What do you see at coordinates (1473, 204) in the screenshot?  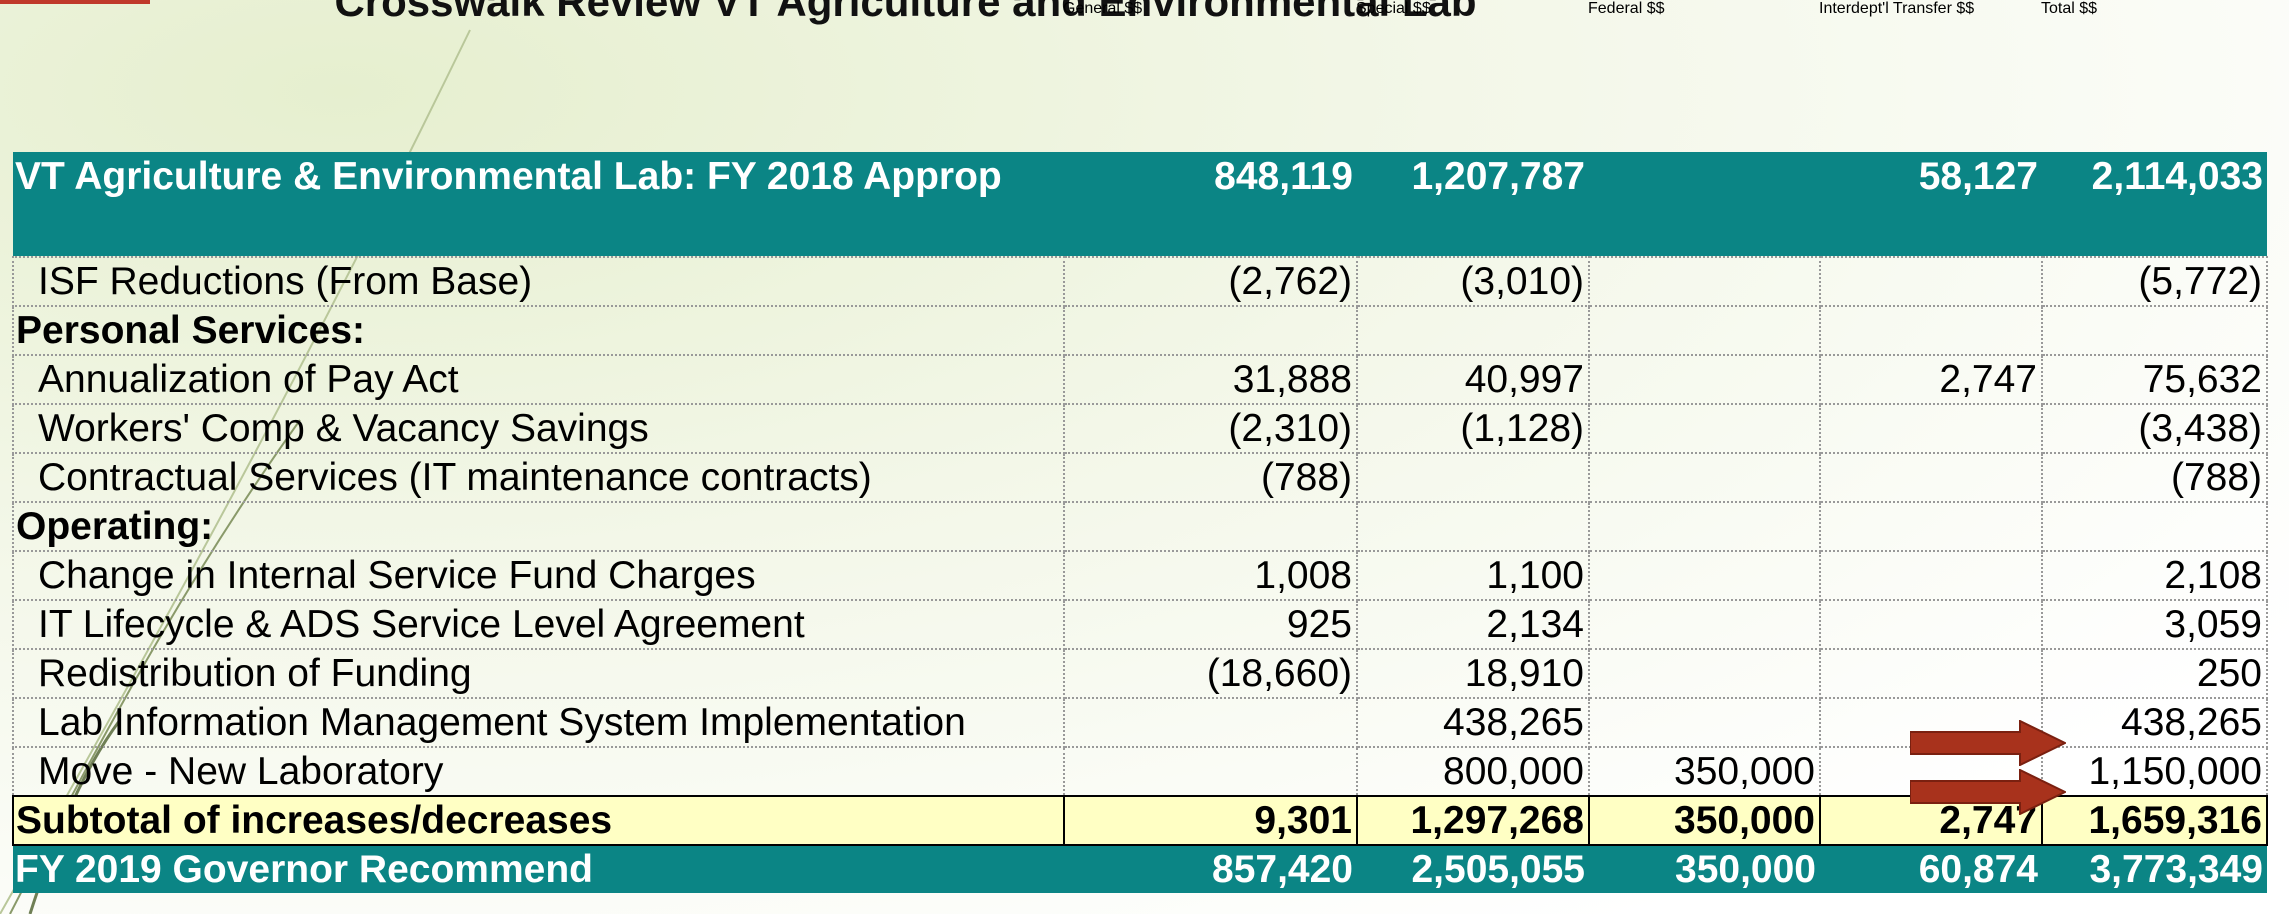 I see `cell: 1,207,787` at bounding box center [1473, 204].